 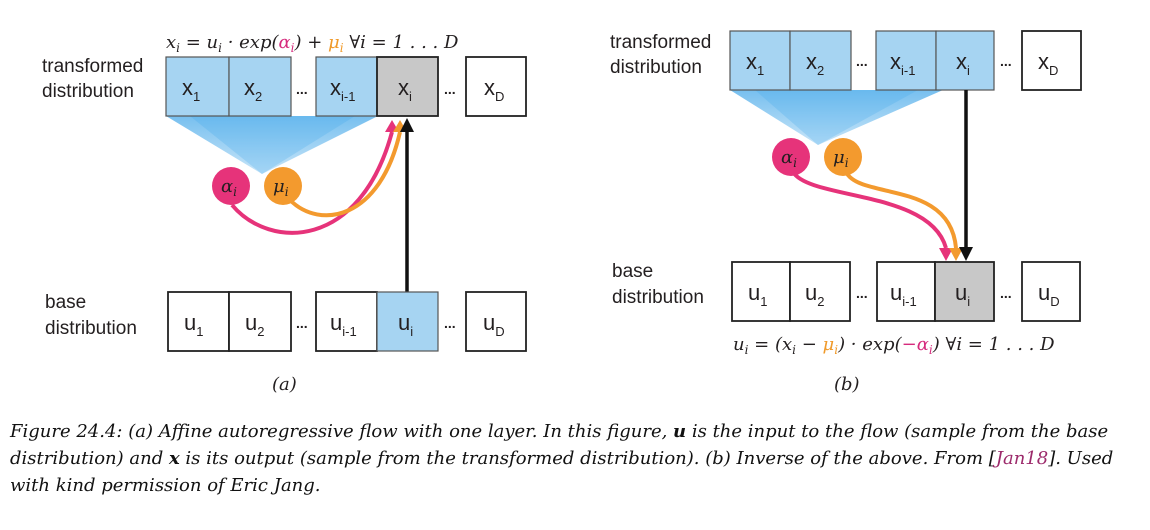 I want to click on panel-b-dependency-fan-inner, so click(x=836, y=117).